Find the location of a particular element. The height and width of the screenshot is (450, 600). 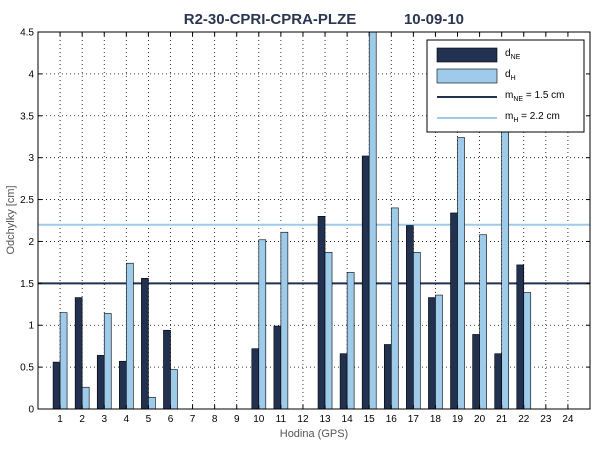

x-tick-label-1: 1 is located at coordinates (60, 419).